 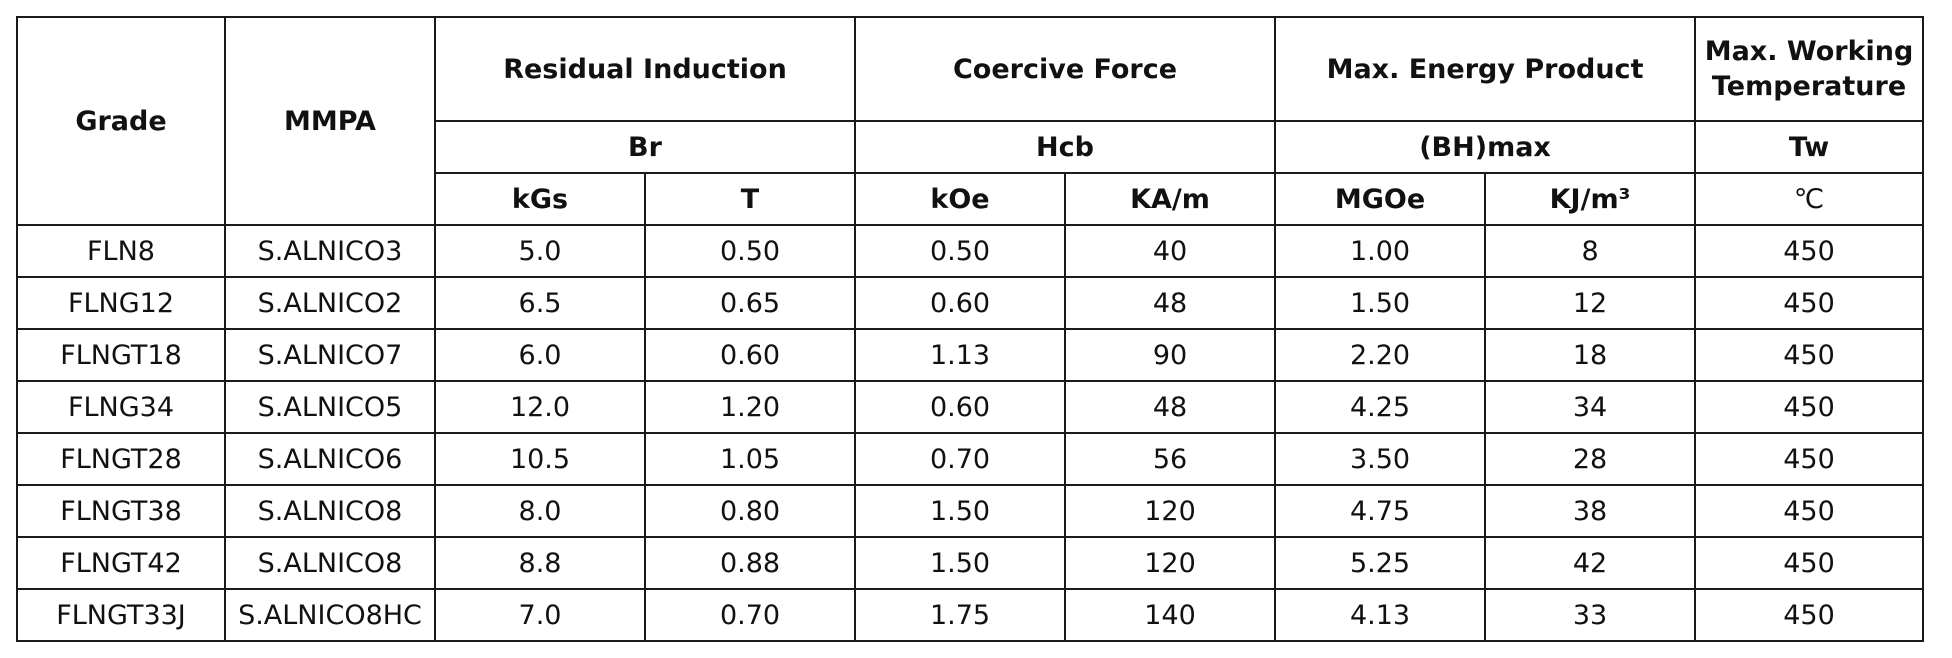 What do you see at coordinates (750, 355) in the screenshot?
I see `cell-br-t: 0.60` at bounding box center [750, 355].